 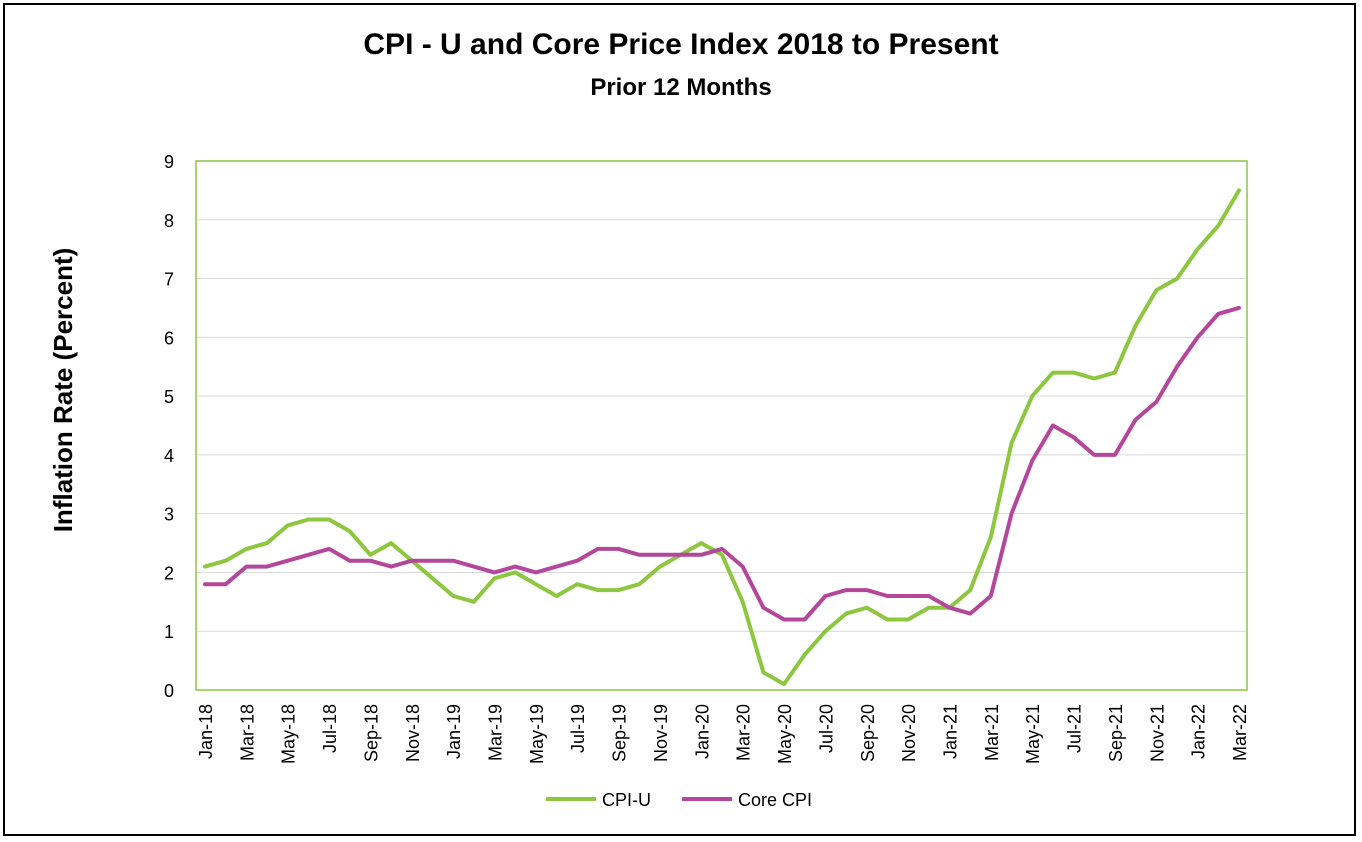 What do you see at coordinates (1157, 733) in the screenshot?
I see `x-tick-label: Nov-21` at bounding box center [1157, 733].